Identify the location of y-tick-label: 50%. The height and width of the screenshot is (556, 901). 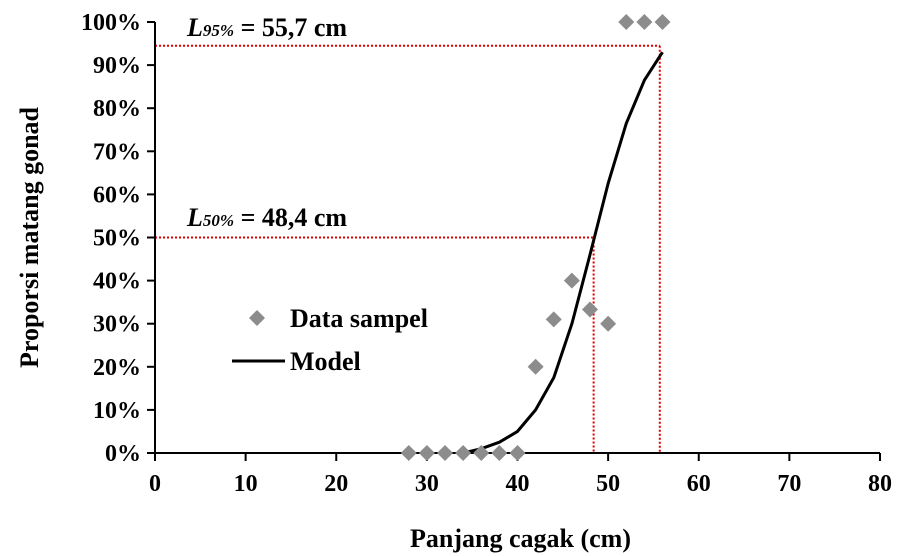
(117, 239).